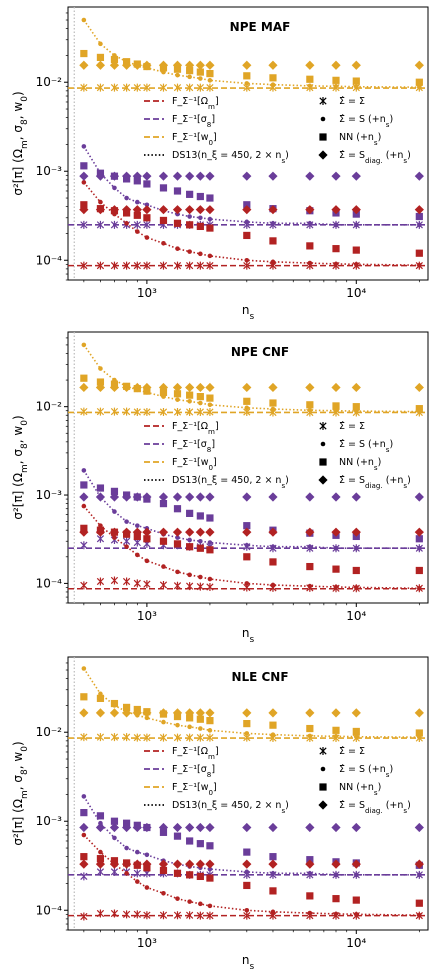 The height and width of the screenshot is (977, 436). Describe the element at coordinates (366, 446) in the screenshot. I see `legend-label: Σ̂ = S (+ns)` at that location.